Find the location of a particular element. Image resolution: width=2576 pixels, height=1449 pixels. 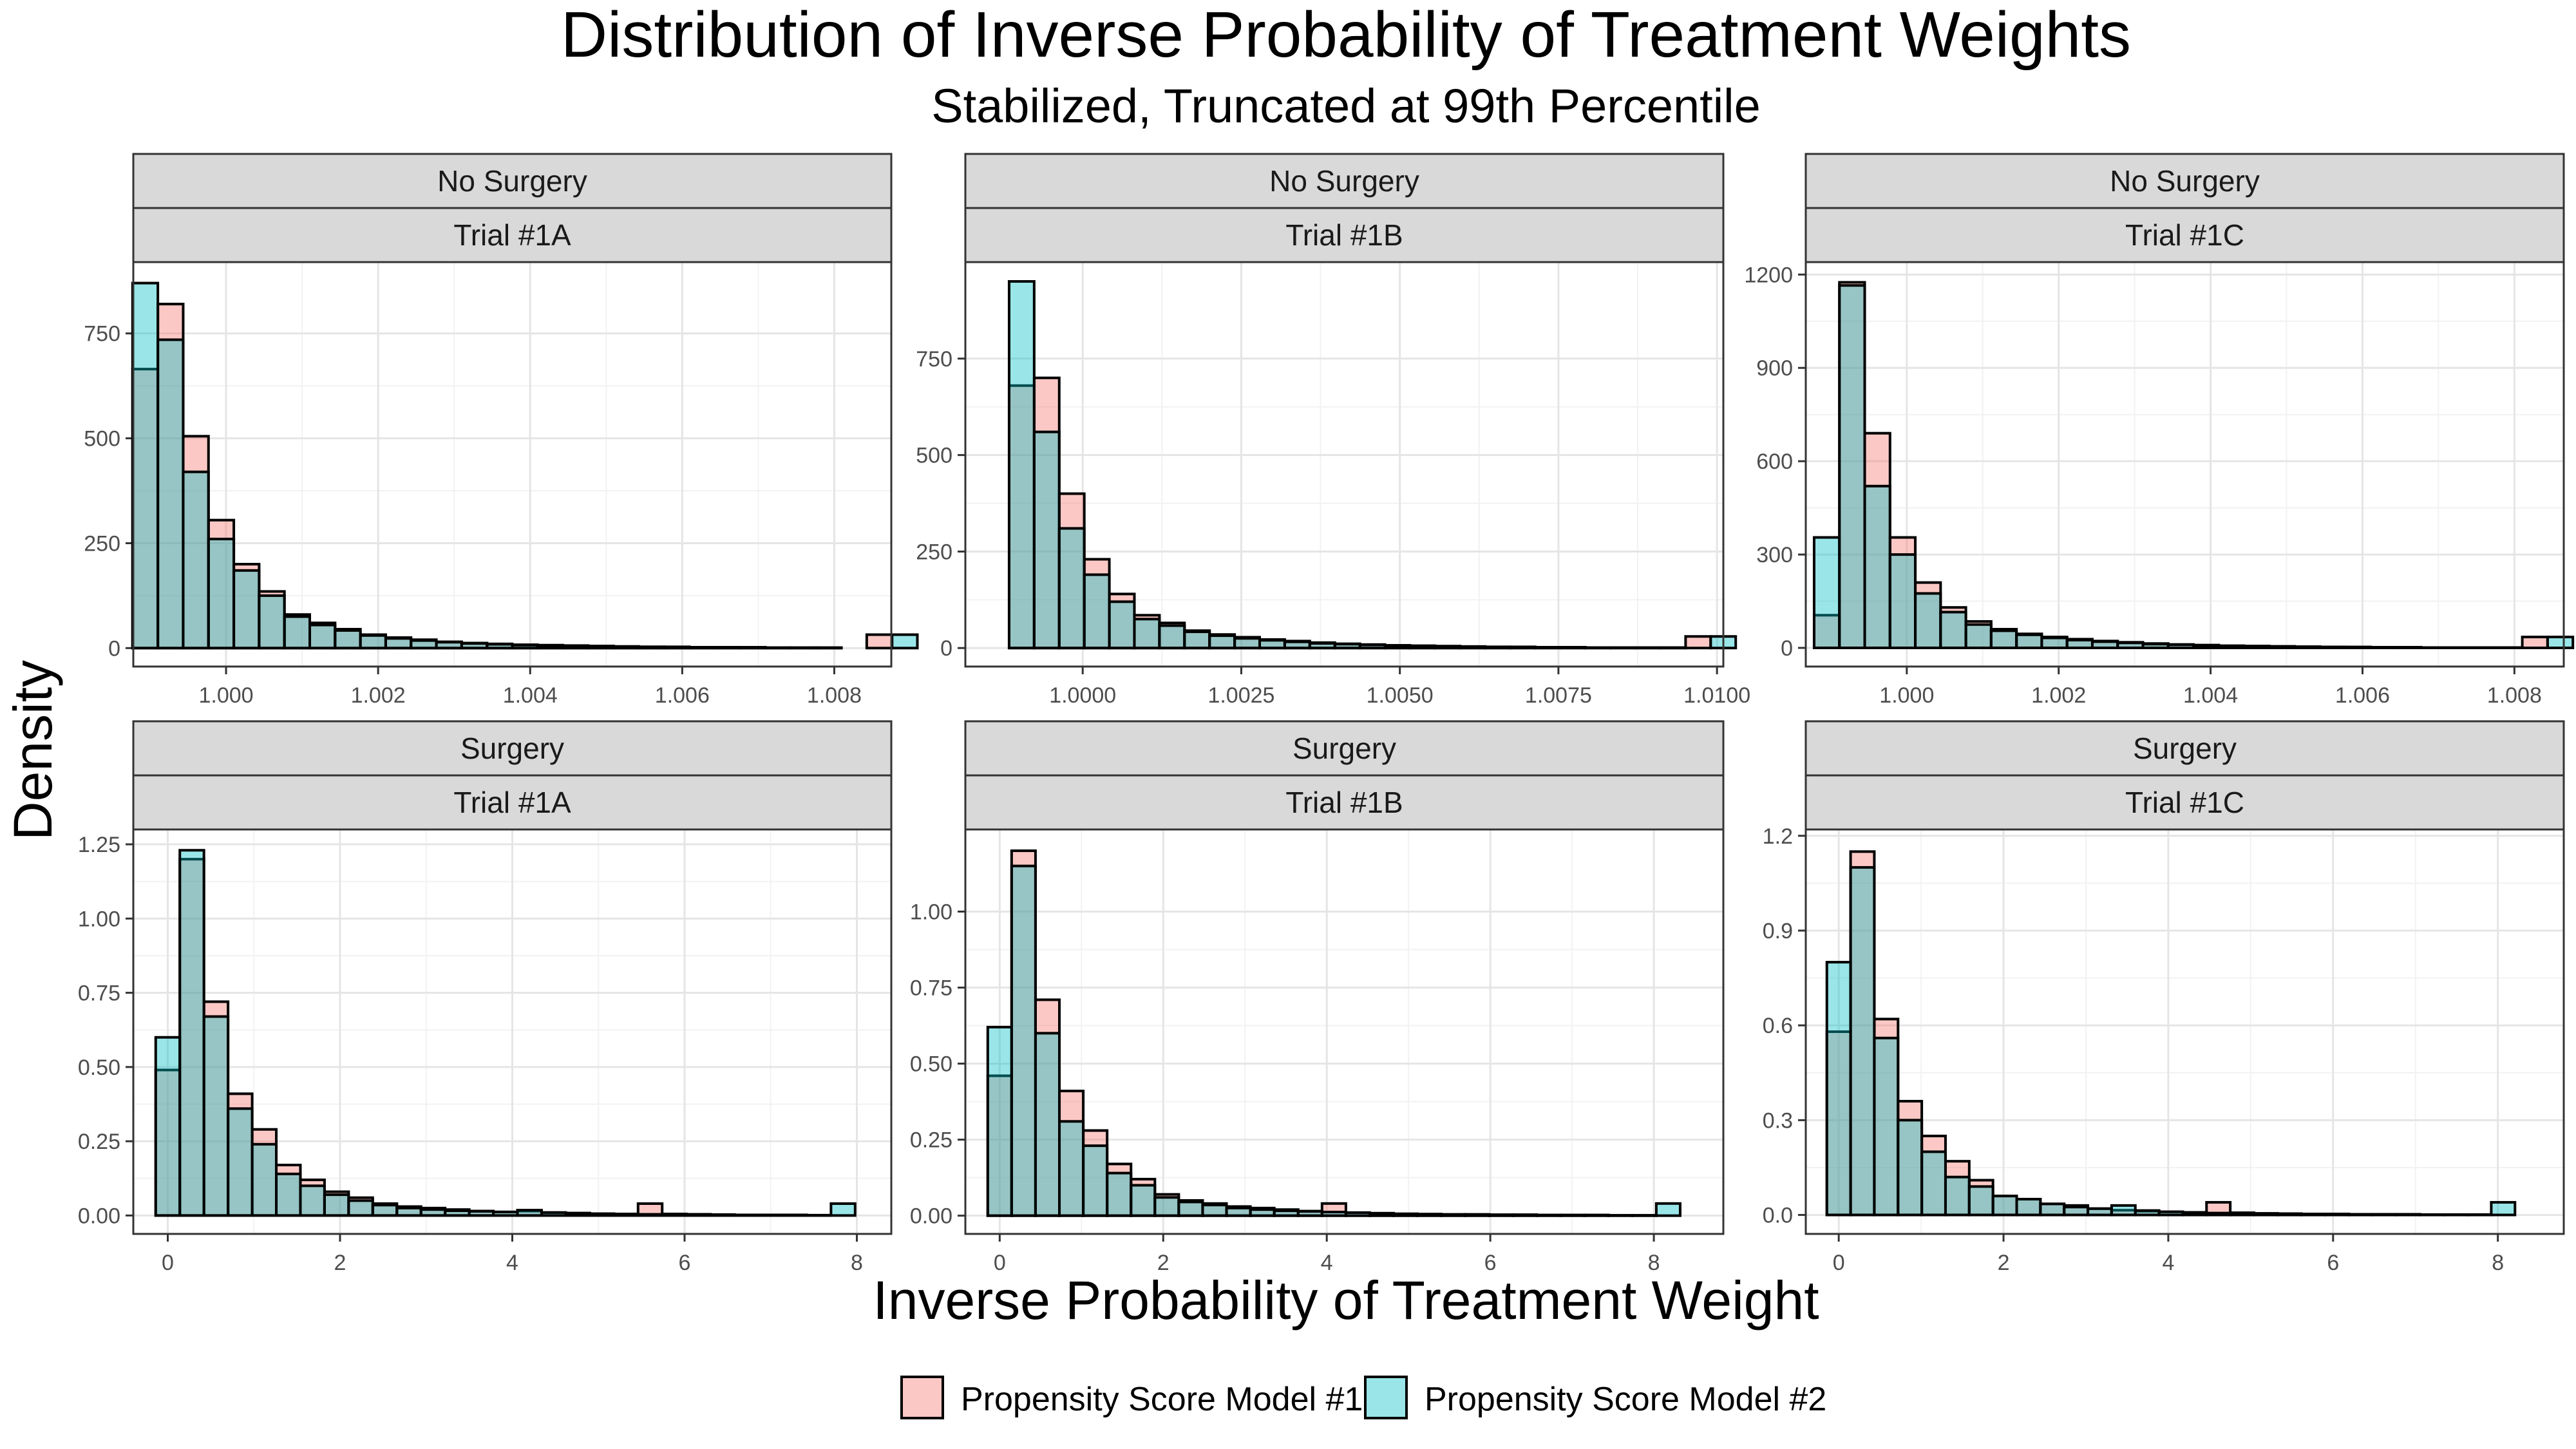

facet-label-col: Trial #1C is located at coordinates (2184, 803).